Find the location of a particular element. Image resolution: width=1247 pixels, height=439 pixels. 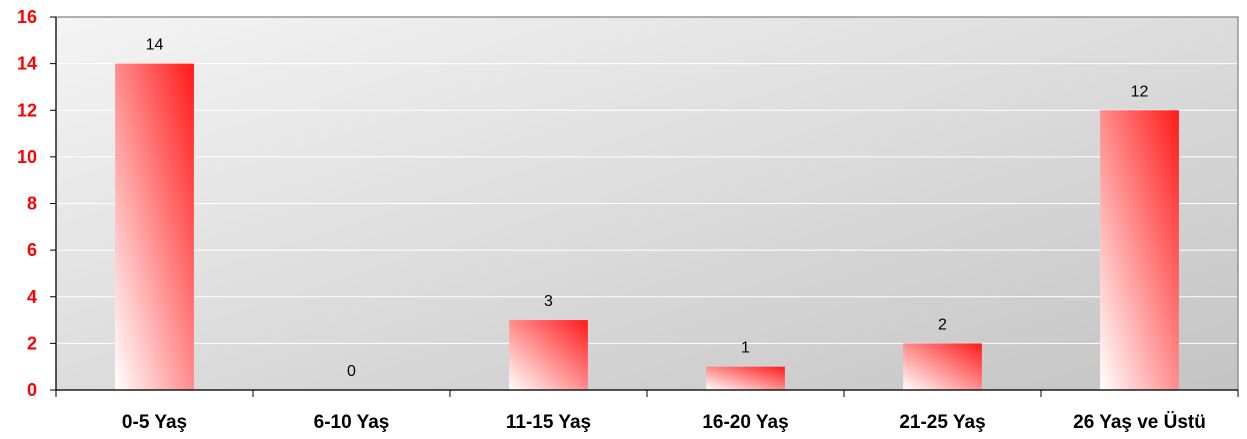

x-tick-label: 26 Yaş ve Üstü is located at coordinates (1139, 422).